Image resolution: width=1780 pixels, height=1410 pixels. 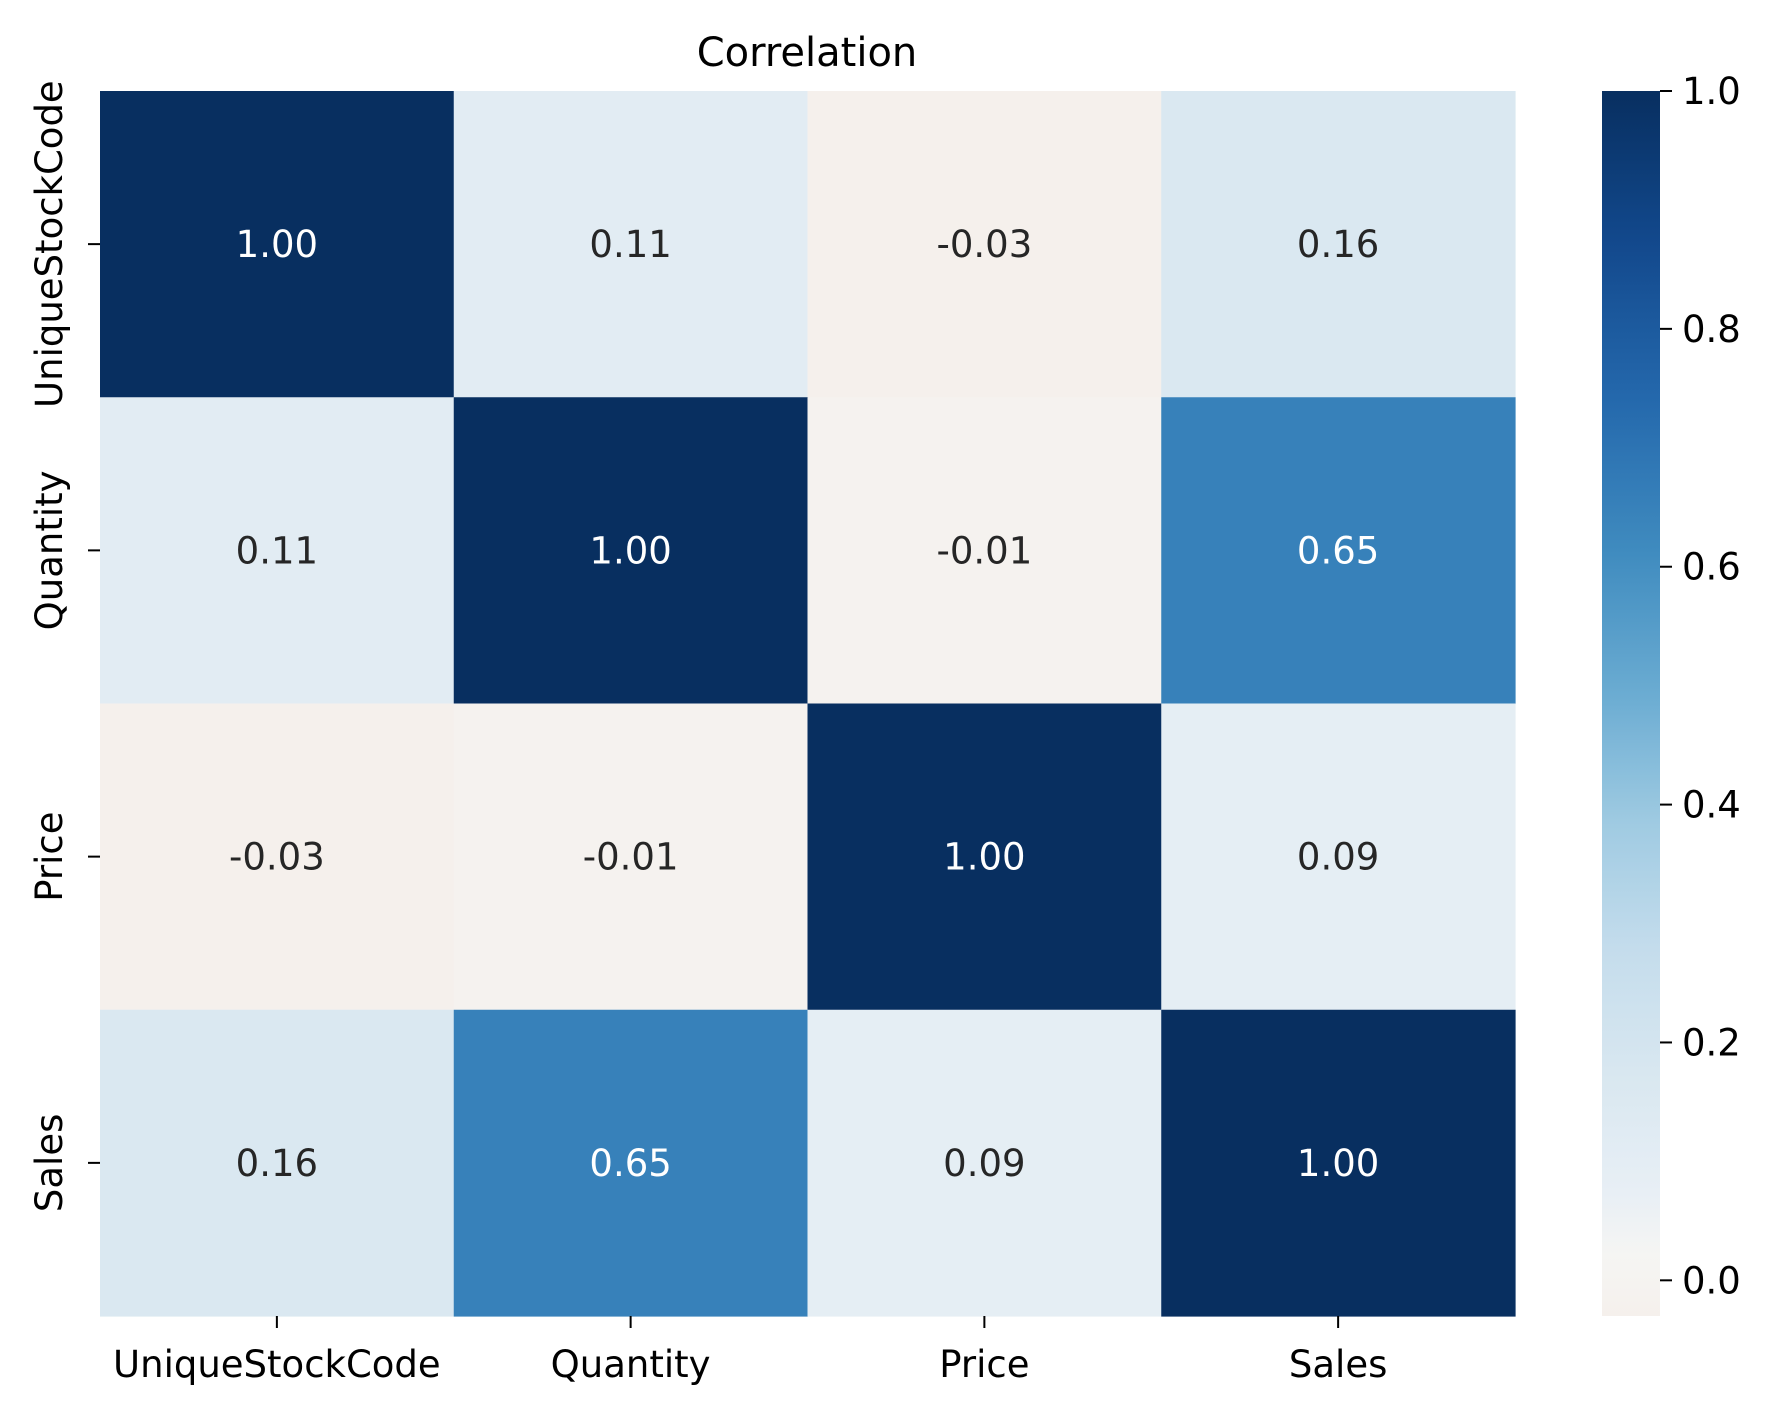 I want to click on x-tick-label: Price, so click(x=984, y=1364).